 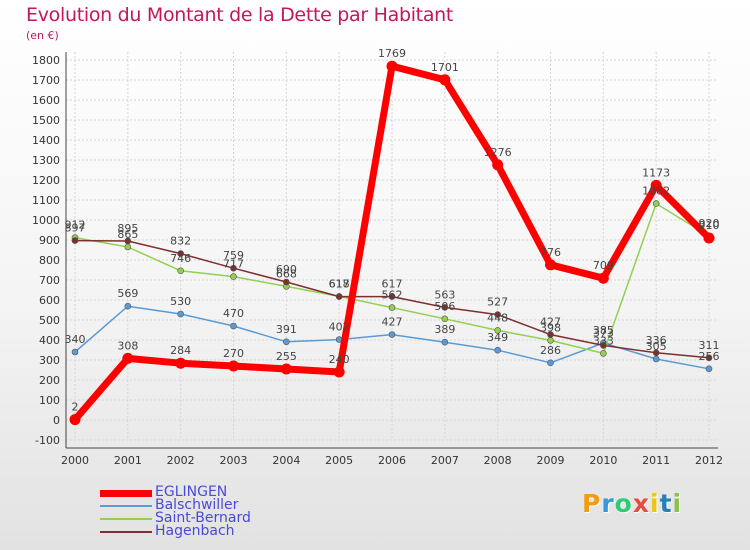 I want to click on x-tick-label: 2009, so click(x=551, y=460).